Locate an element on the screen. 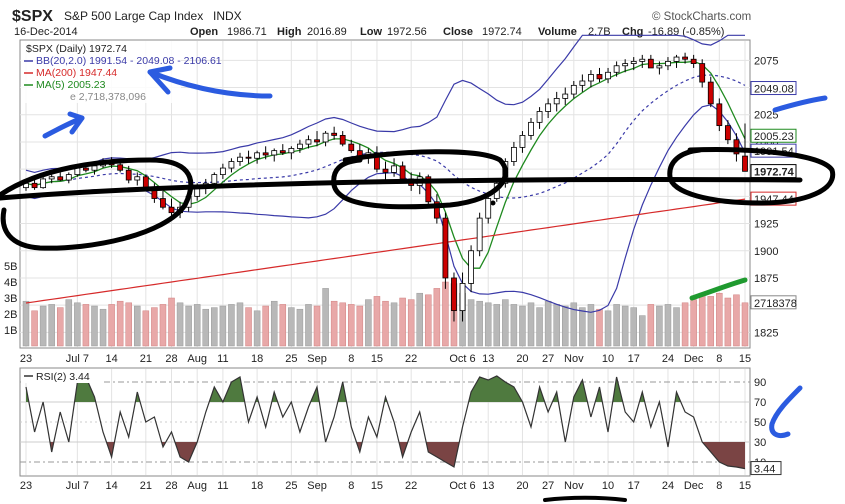 This screenshot has width=845, height=504. annotation-dot is located at coordinates (493, 203).